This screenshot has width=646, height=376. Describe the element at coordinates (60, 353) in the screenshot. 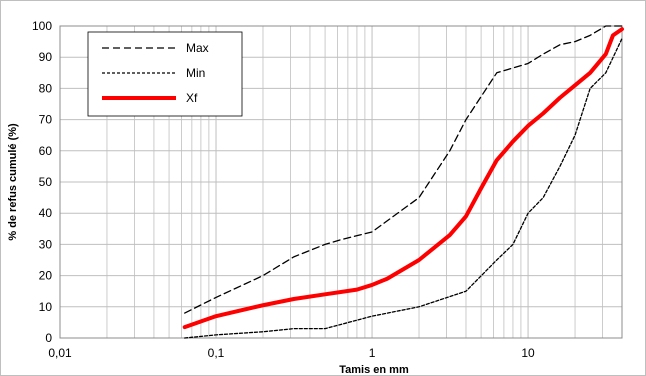

I see `x-tick-label: 0,01` at that location.